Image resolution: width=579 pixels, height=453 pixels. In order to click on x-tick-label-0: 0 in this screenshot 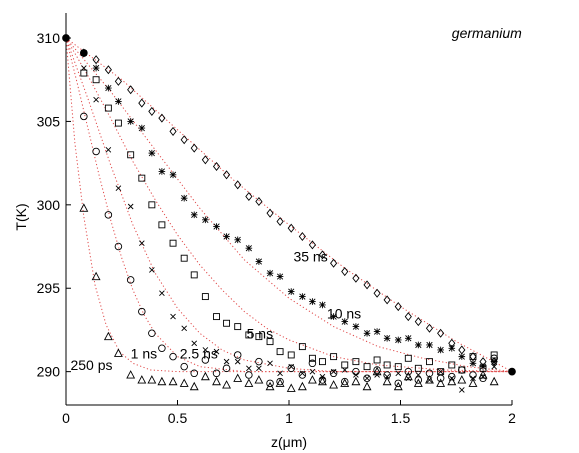, I will do `click(66, 418)`.